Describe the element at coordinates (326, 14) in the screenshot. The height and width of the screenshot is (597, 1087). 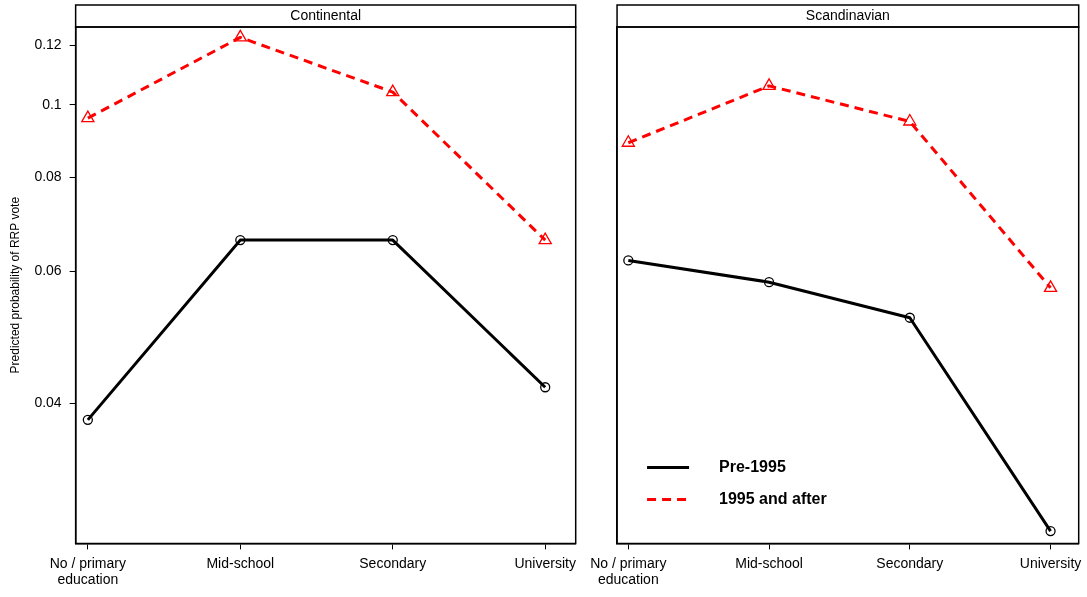
I see `chart-title: Continental` at that location.